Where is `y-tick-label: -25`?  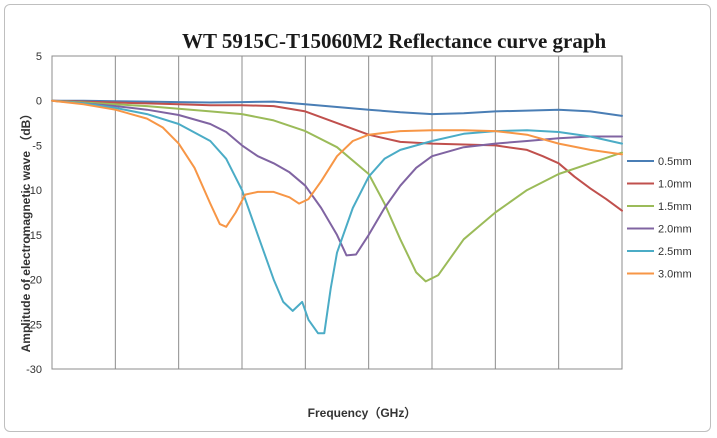 y-tick-label: -25 is located at coordinates (34, 325).